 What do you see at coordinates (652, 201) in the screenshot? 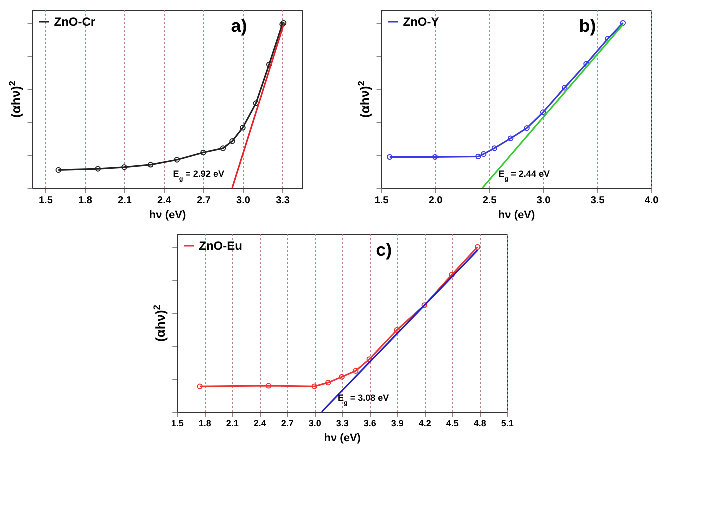
I see `x-tick-label: 4.0` at bounding box center [652, 201].